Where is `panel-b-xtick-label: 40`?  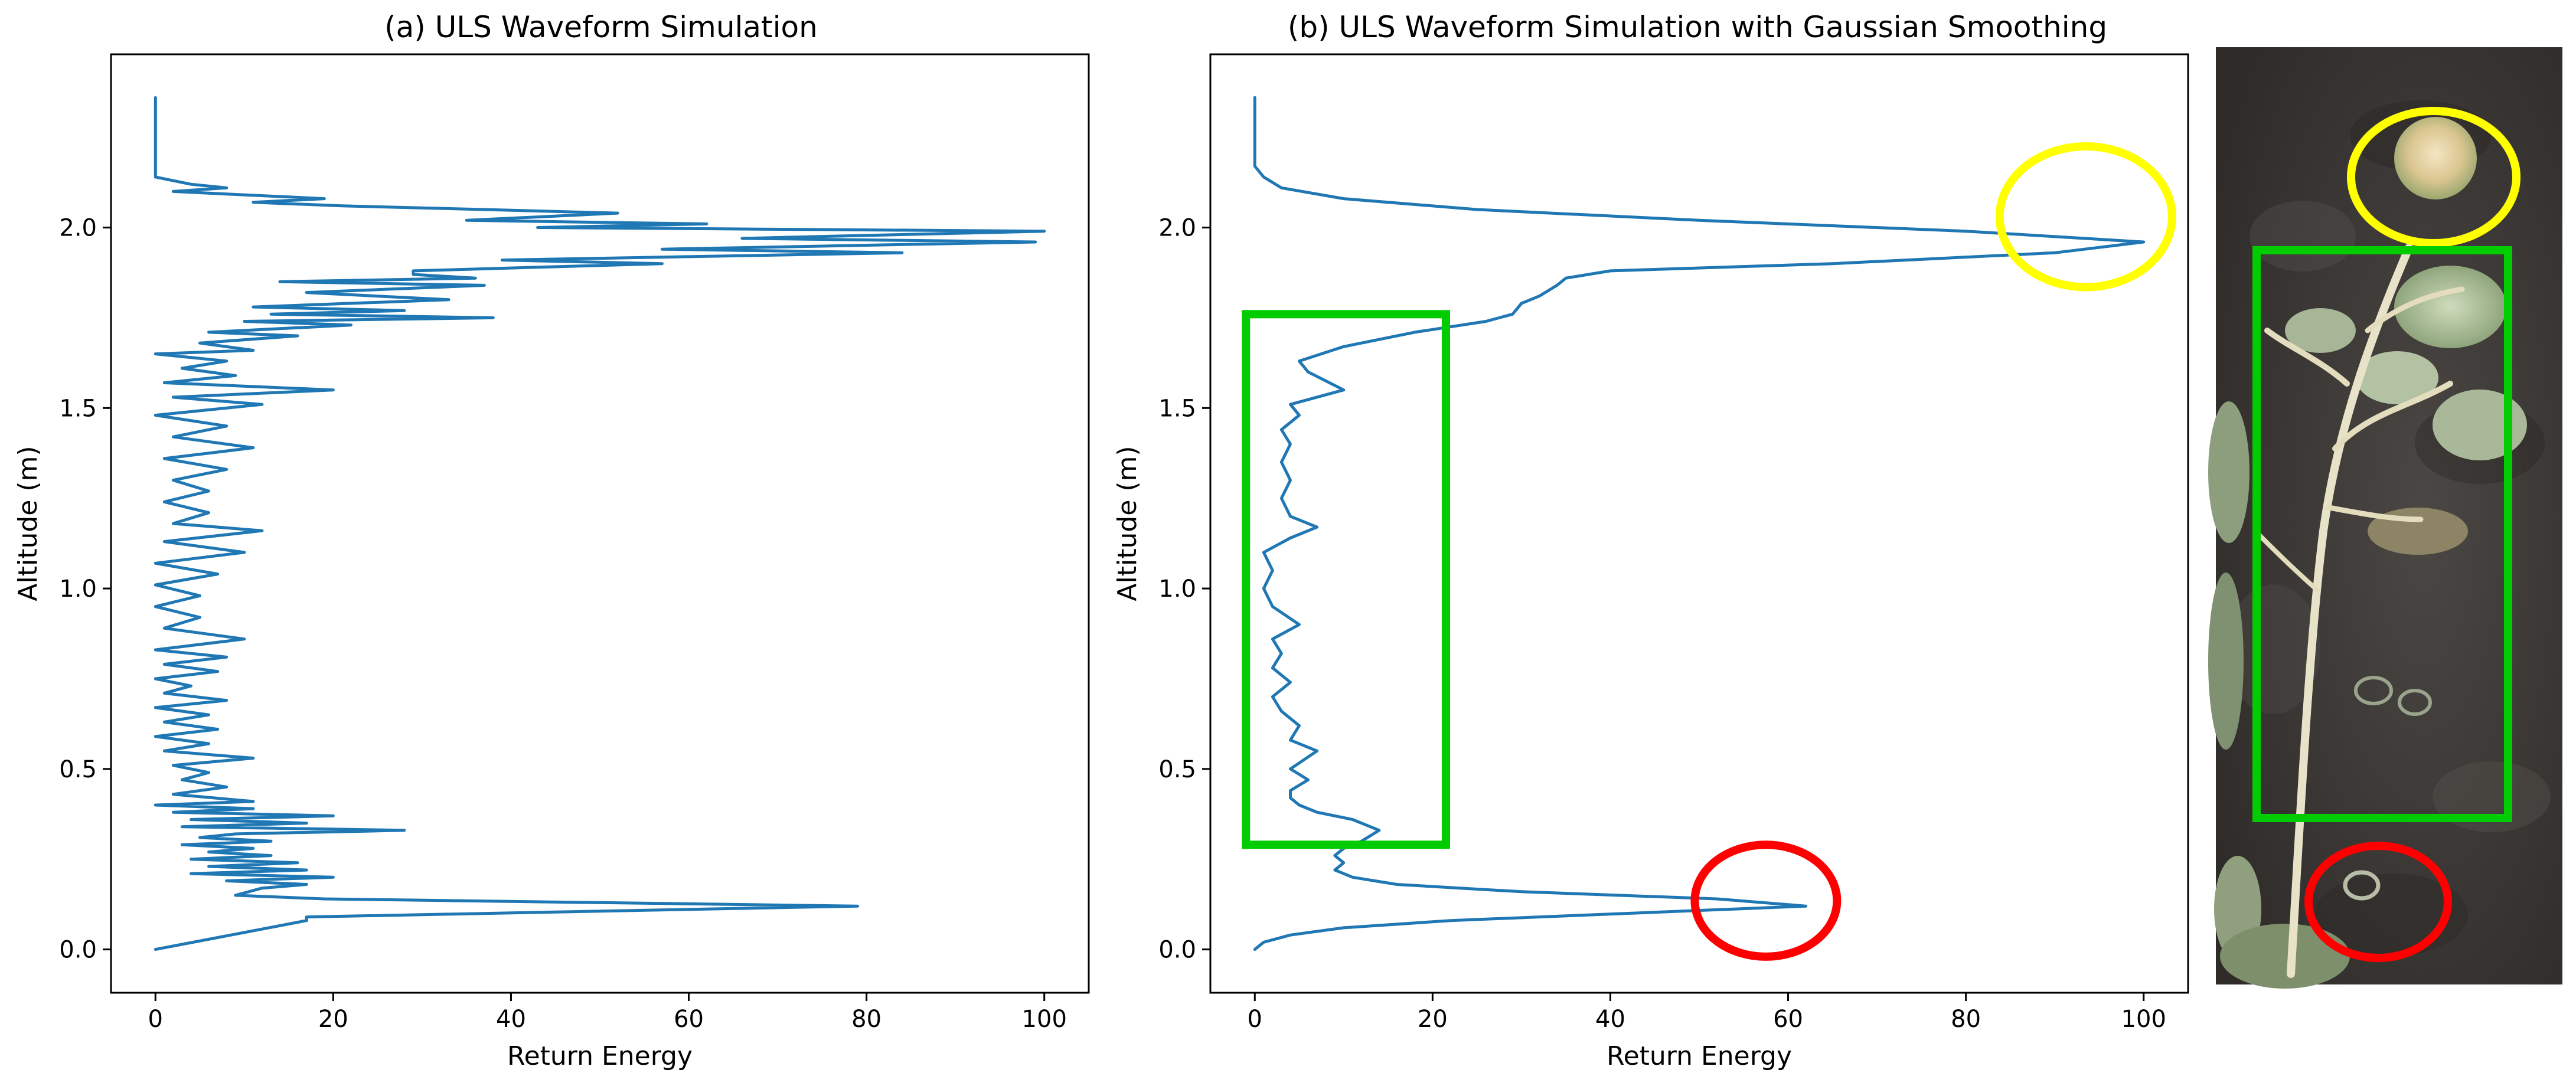 panel-b-xtick-label: 40 is located at coordinates (1610, 1019).